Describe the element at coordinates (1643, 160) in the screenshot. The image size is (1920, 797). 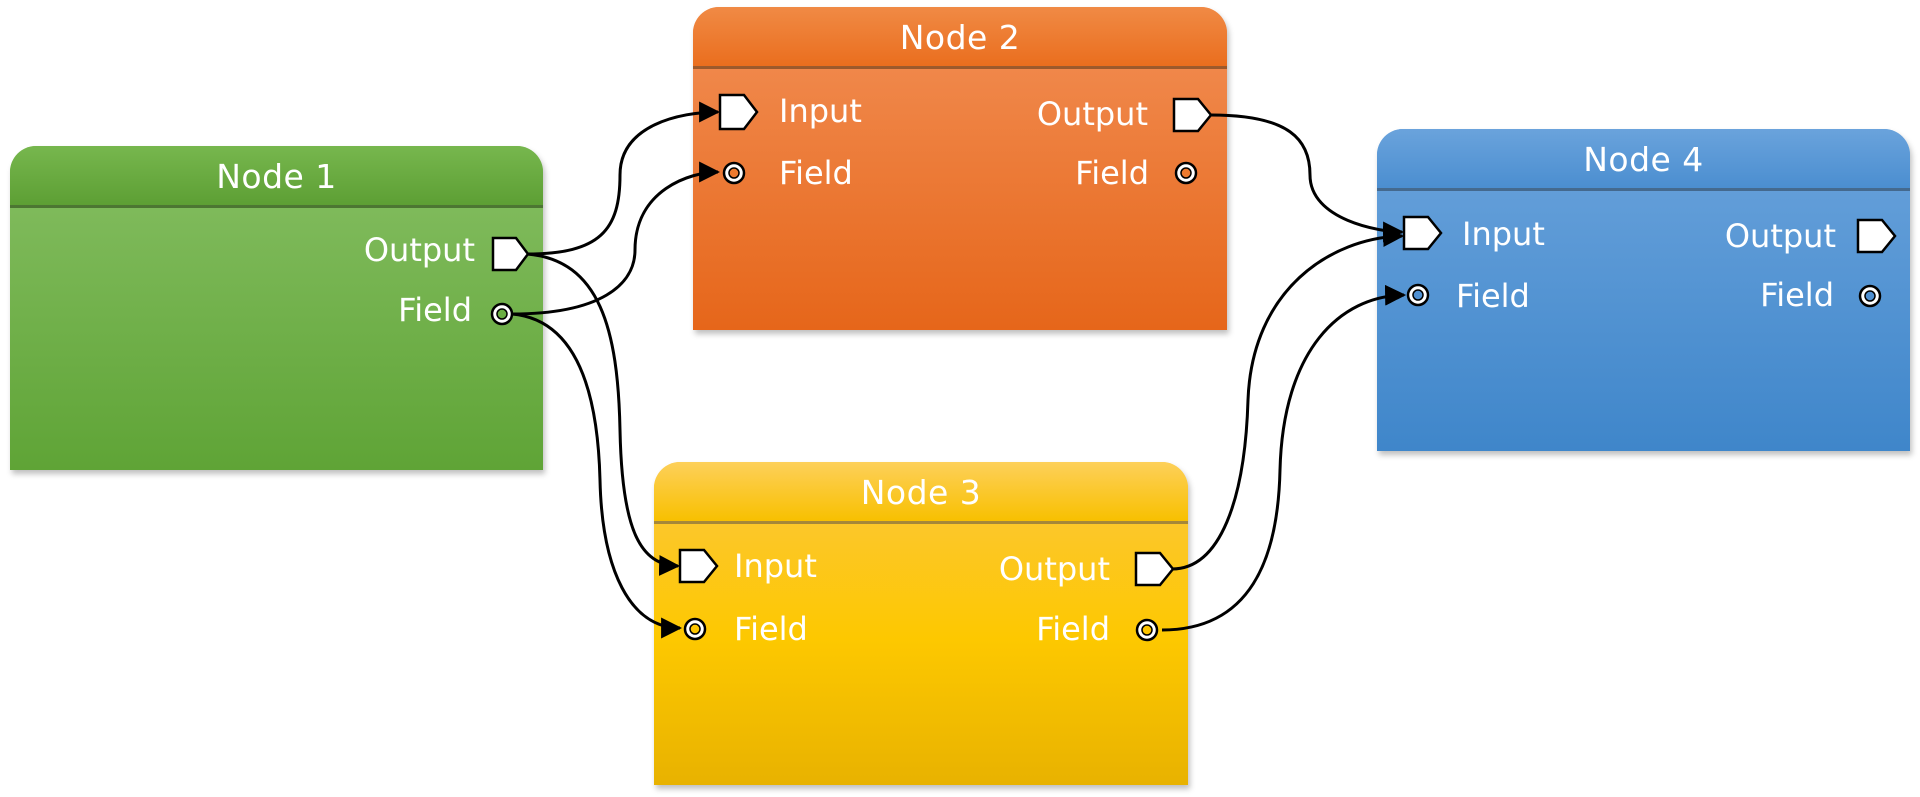
I see `node-4-title: Node 4` at that location.